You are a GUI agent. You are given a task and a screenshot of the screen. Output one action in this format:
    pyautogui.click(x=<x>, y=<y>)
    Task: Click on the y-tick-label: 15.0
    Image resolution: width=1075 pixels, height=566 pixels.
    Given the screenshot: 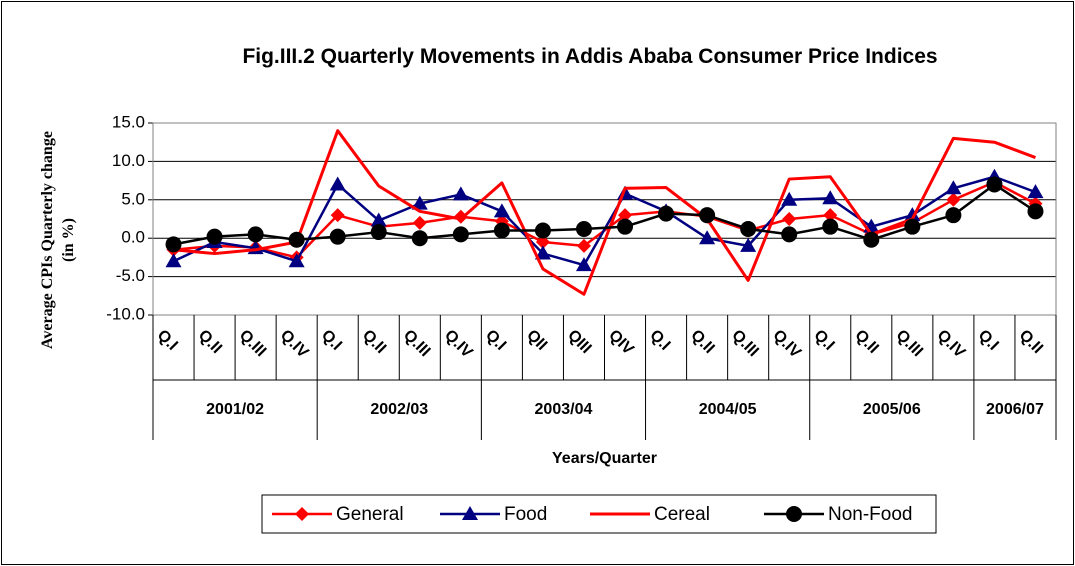 What is the action you would take?
    pyautogui.click(x=128, y=121)
    